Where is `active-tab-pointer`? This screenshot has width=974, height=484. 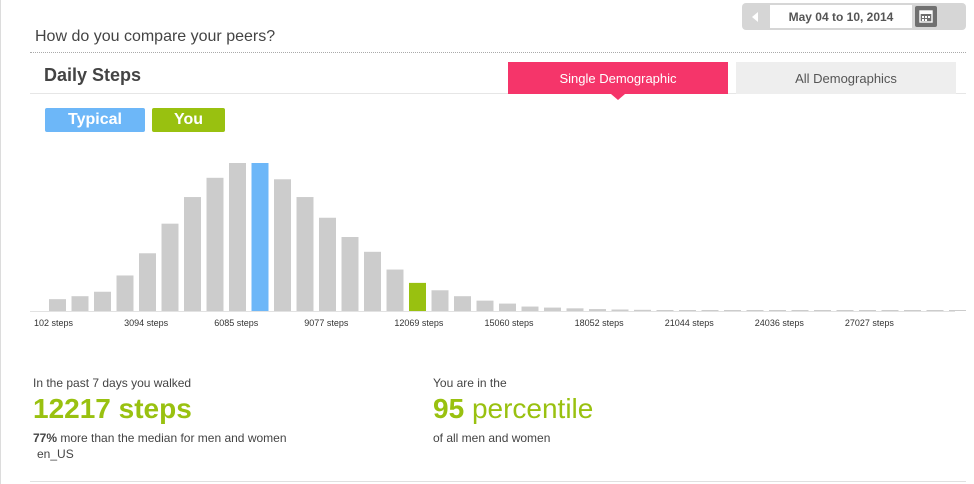
active-tab-pointer is located at coordinates (618, 97).